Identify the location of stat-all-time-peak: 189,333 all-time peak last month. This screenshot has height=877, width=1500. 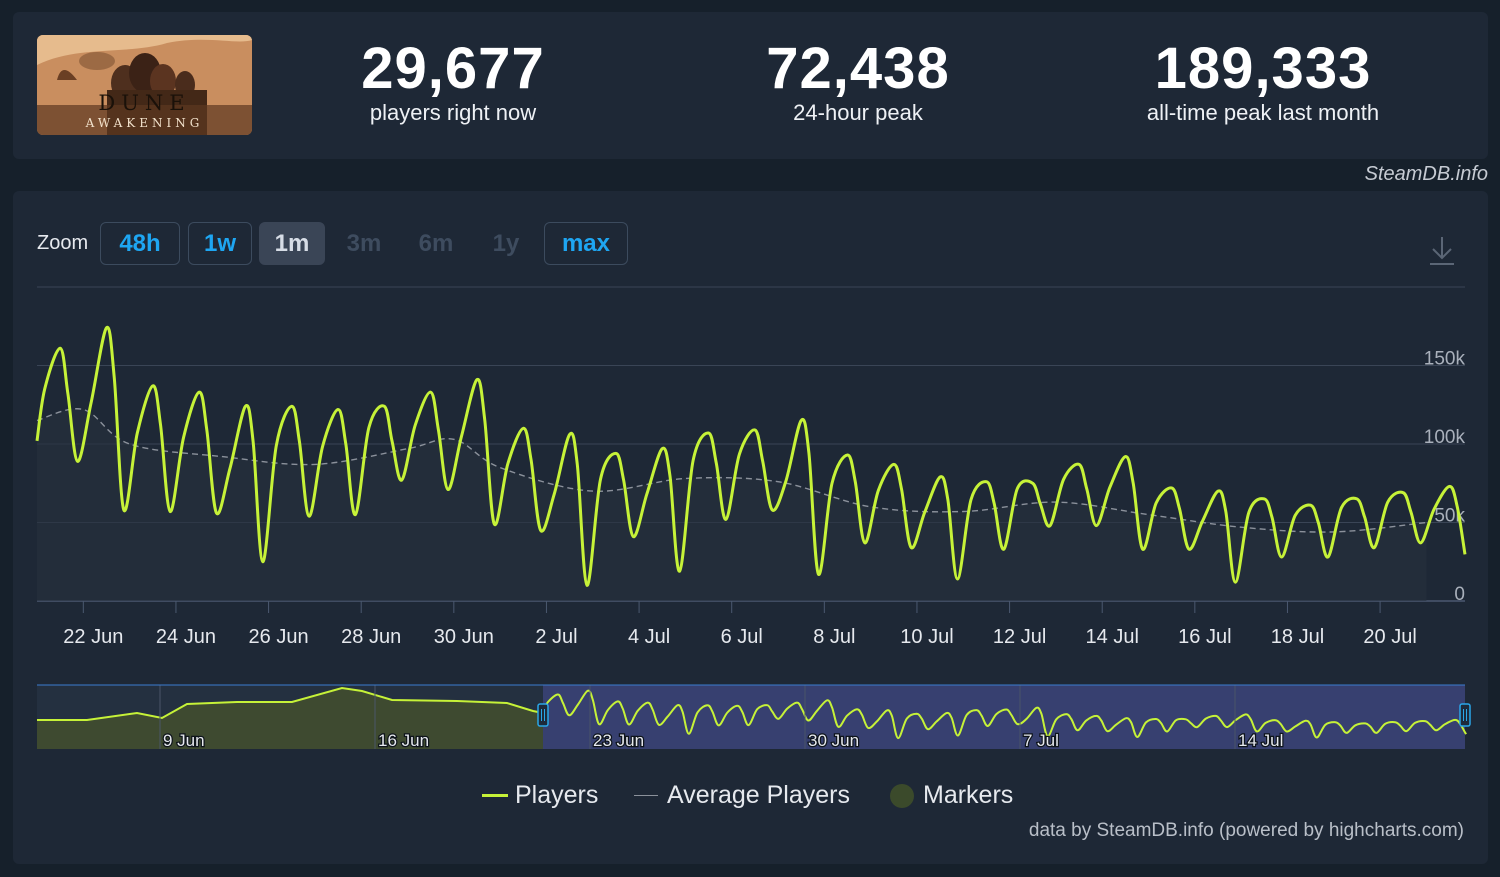
(1263, 82).